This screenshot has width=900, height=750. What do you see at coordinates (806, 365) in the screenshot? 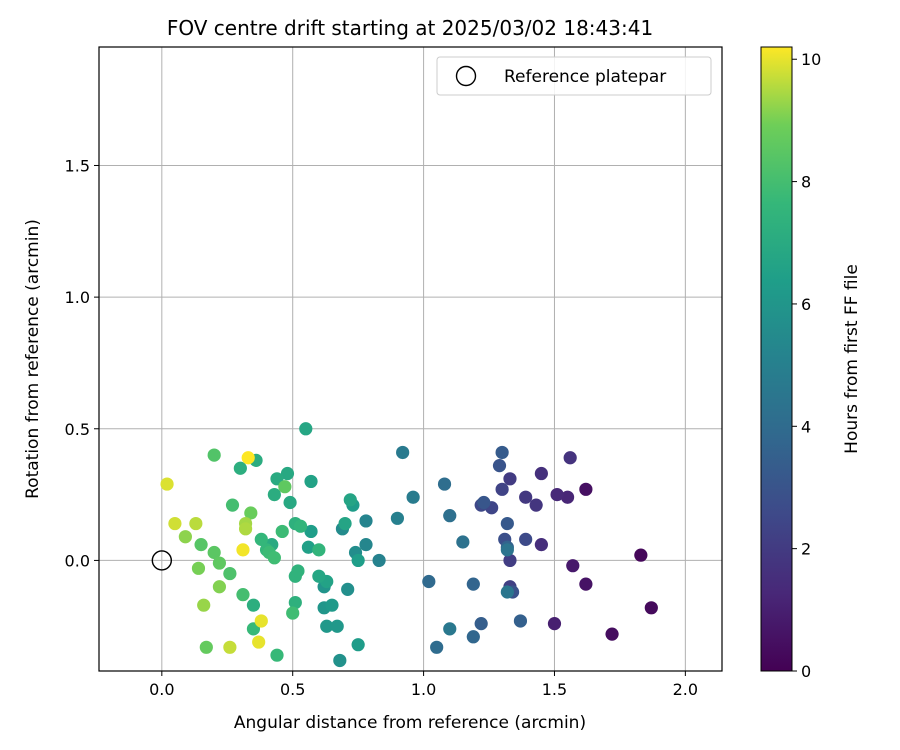
I see `colorbar-ticks: 0 2 4 6 8 10` at bounding box center [806, 365].